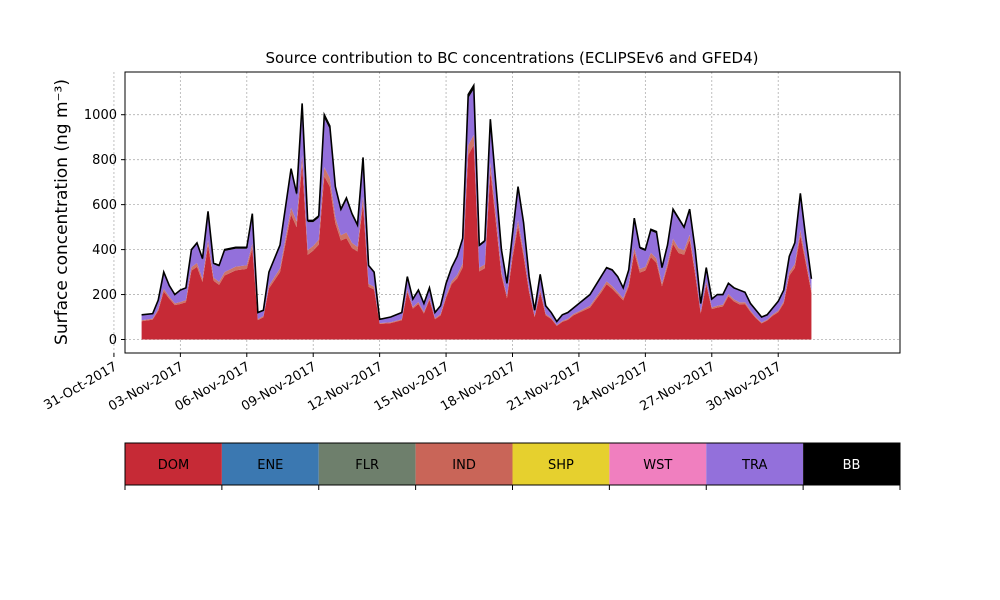 This screenshot has width=1000, height=600. Describe the element at coordinates (100, 115) in the screenshot. I see `y-tick-label: 1000` at that location.